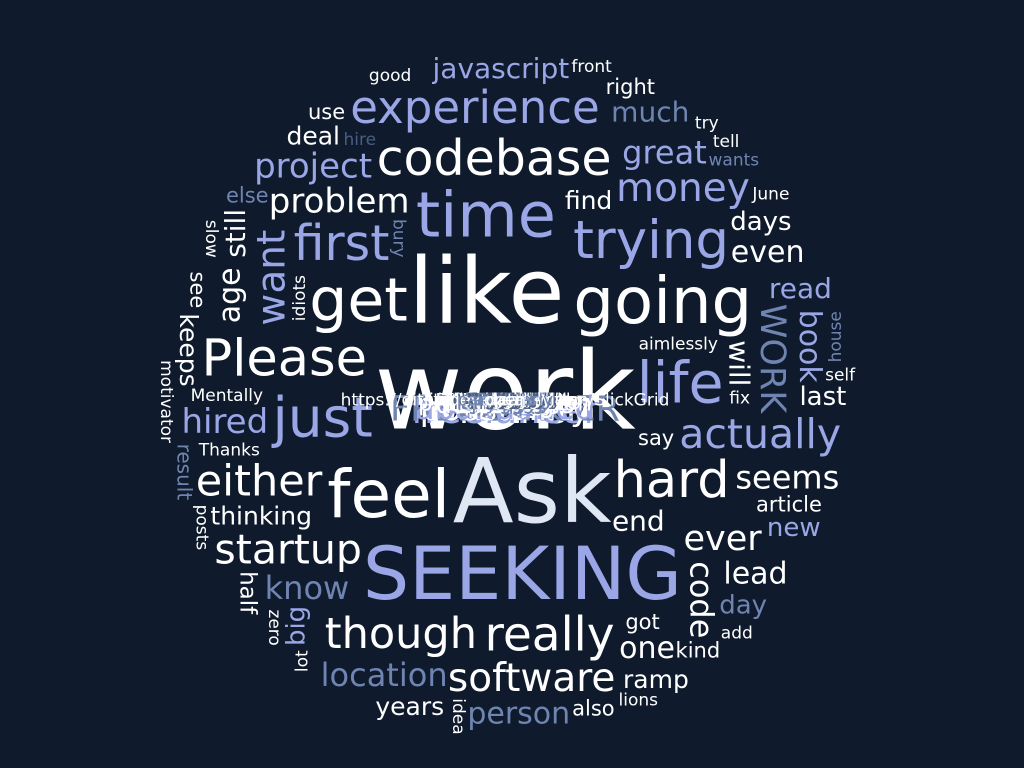 Image resolution: width=1024 pixels, height=768 pixels. I want to click on cloud-word: teammates, so click(504, 401).